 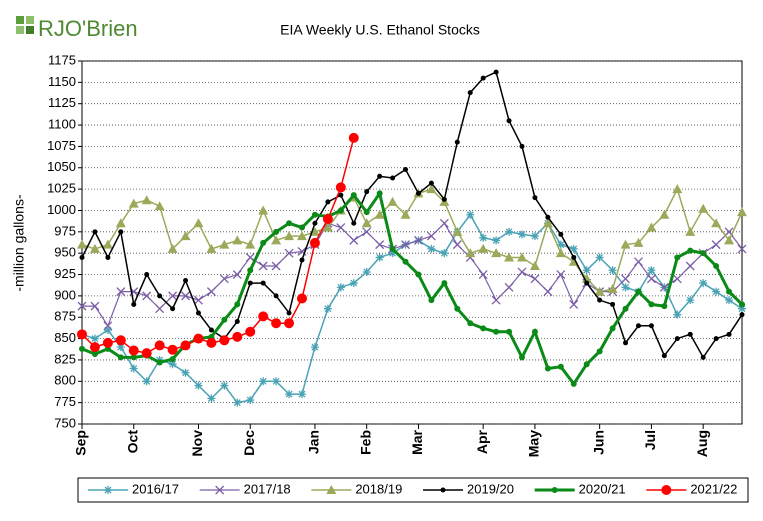 What do you see at coordinates (218, 245) in the screenshot?
I see `series-line` at bounding box center [218, 245].